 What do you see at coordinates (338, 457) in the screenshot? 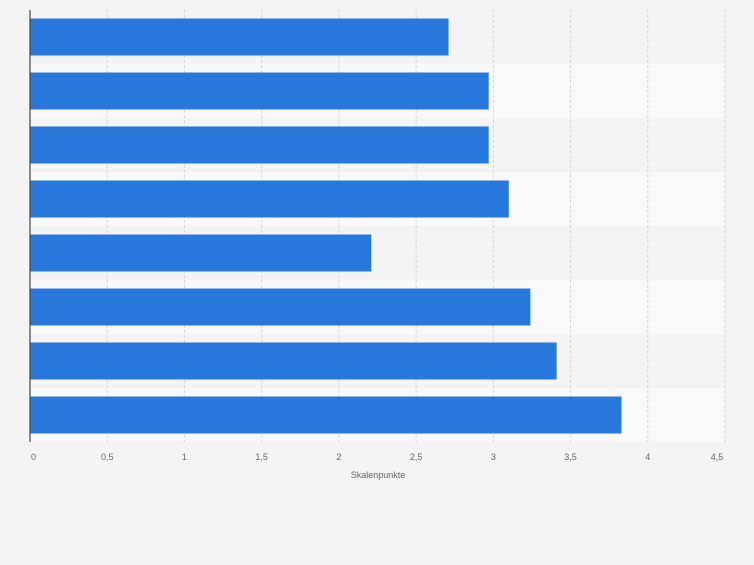
I see `x-tick-label: 2` at bounding box center [338, 457].